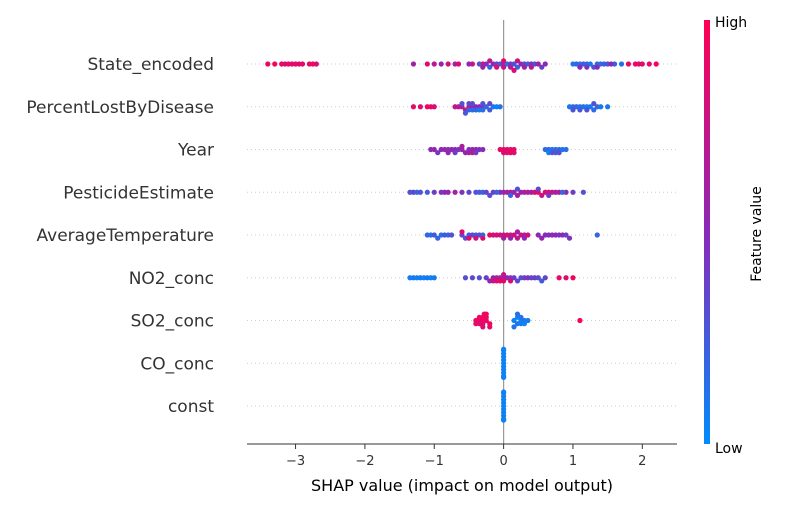 This screenshot has height=509, width=800. I want to click on colorbar-gradient, so click(707, 232).